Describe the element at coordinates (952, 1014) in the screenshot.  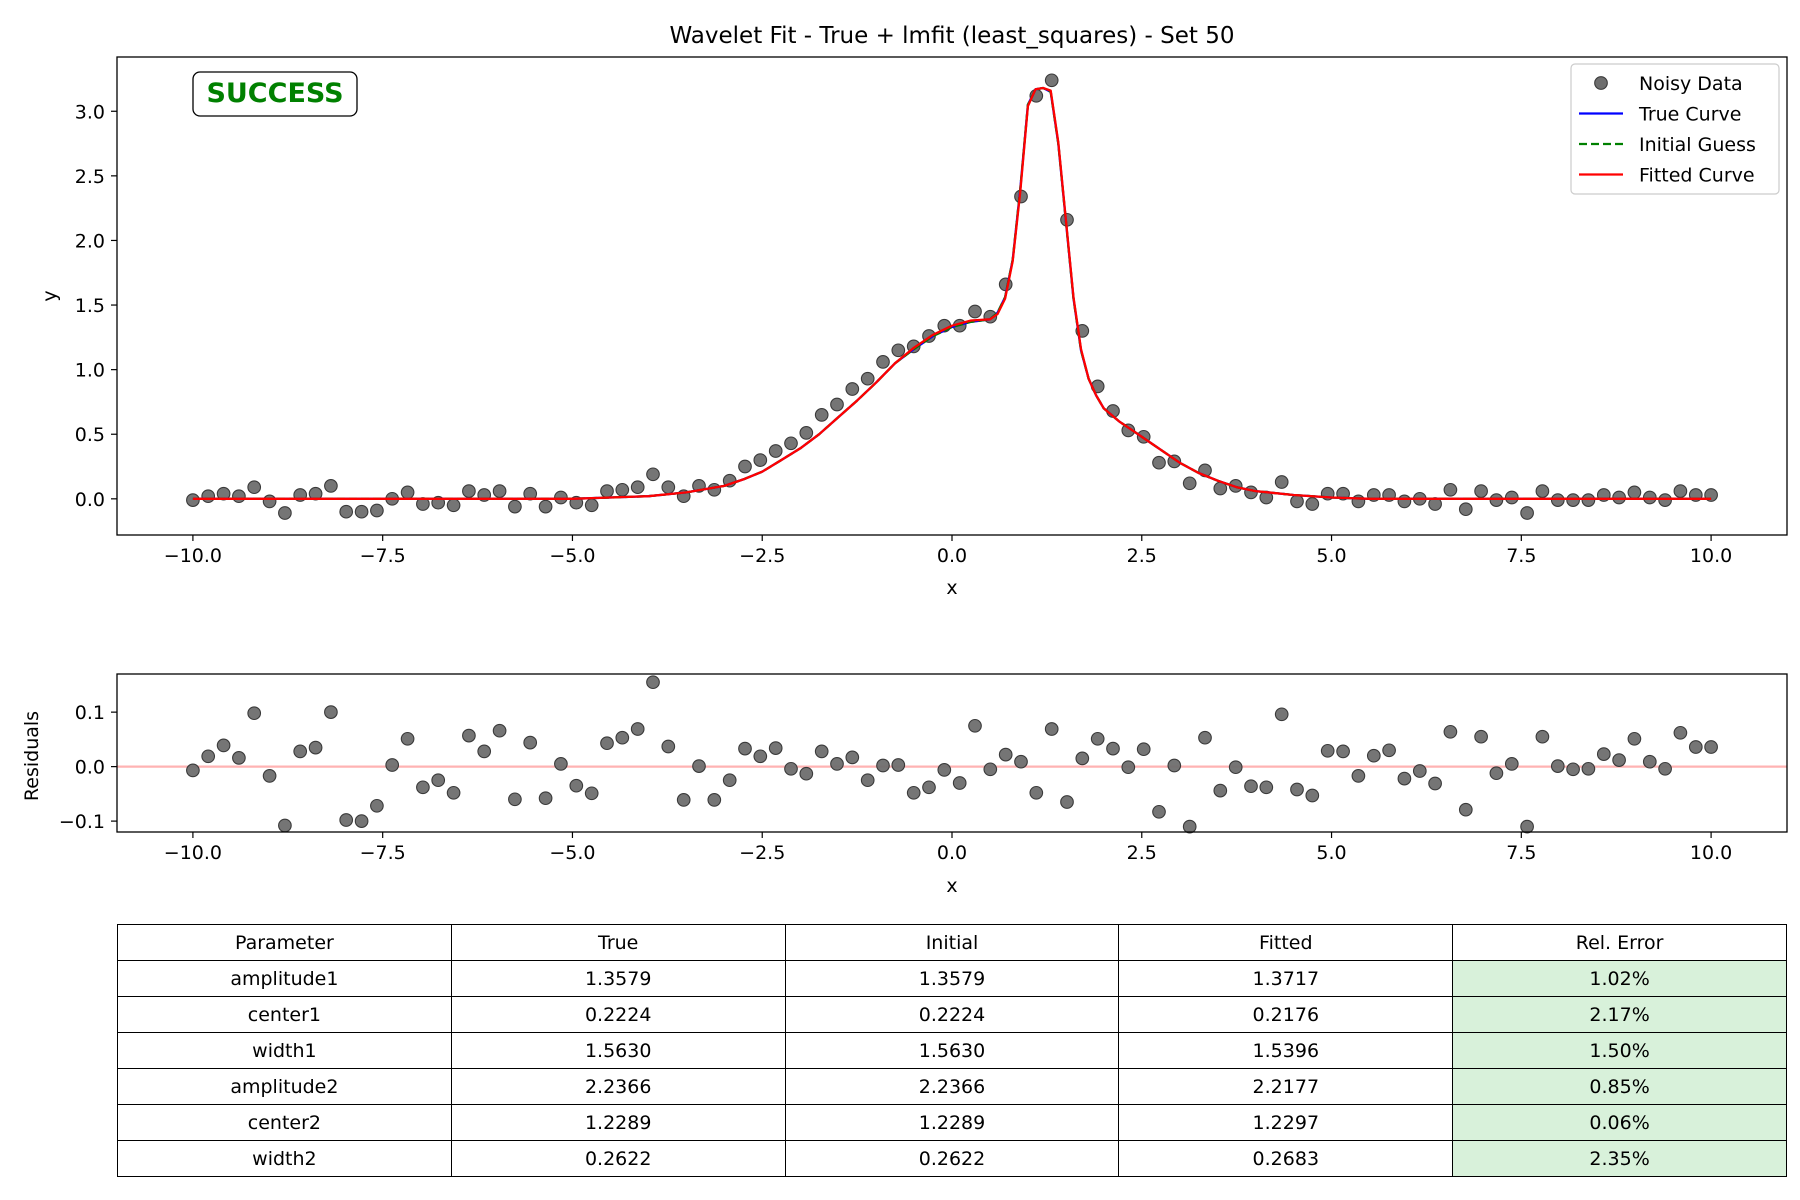
I see `table-row: center1 0.2224 0.2224 0.2176 2.17%` at that location.